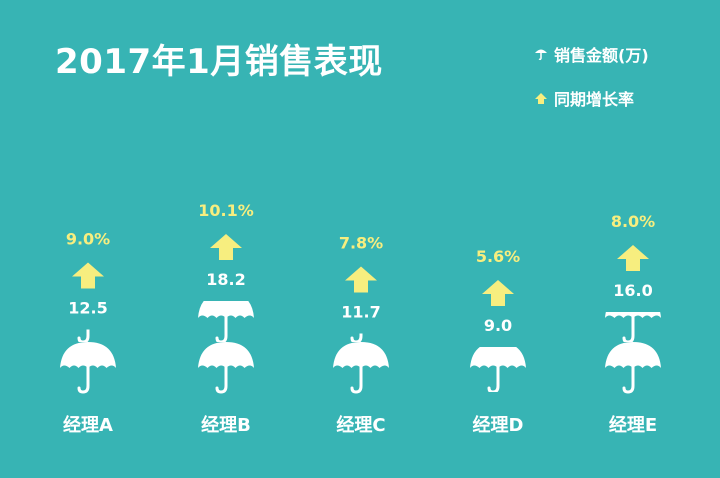 The image size is (720, 478). I want to click on category-label: 经理D, so click(498, 425).